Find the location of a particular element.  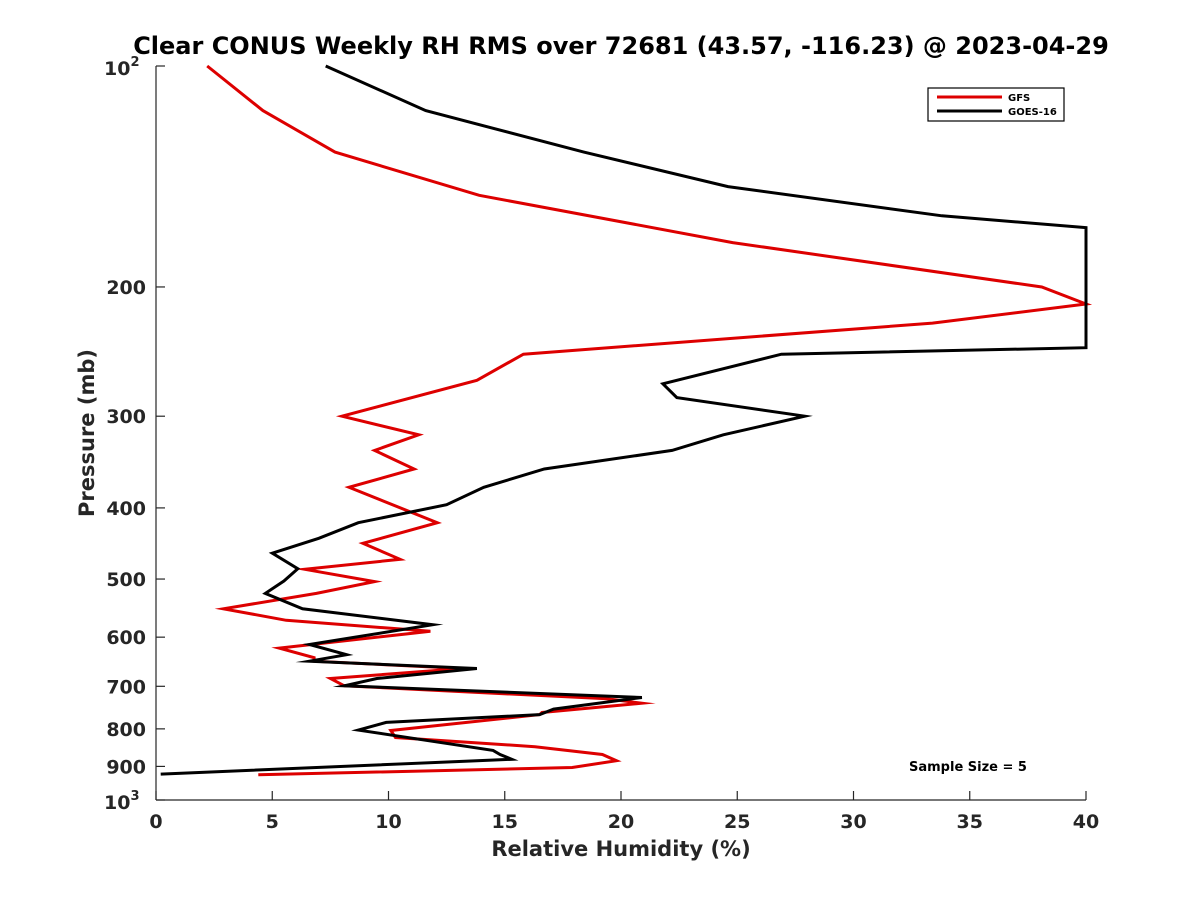

y-tick-label: 300 is located at coordinates (126, 417).